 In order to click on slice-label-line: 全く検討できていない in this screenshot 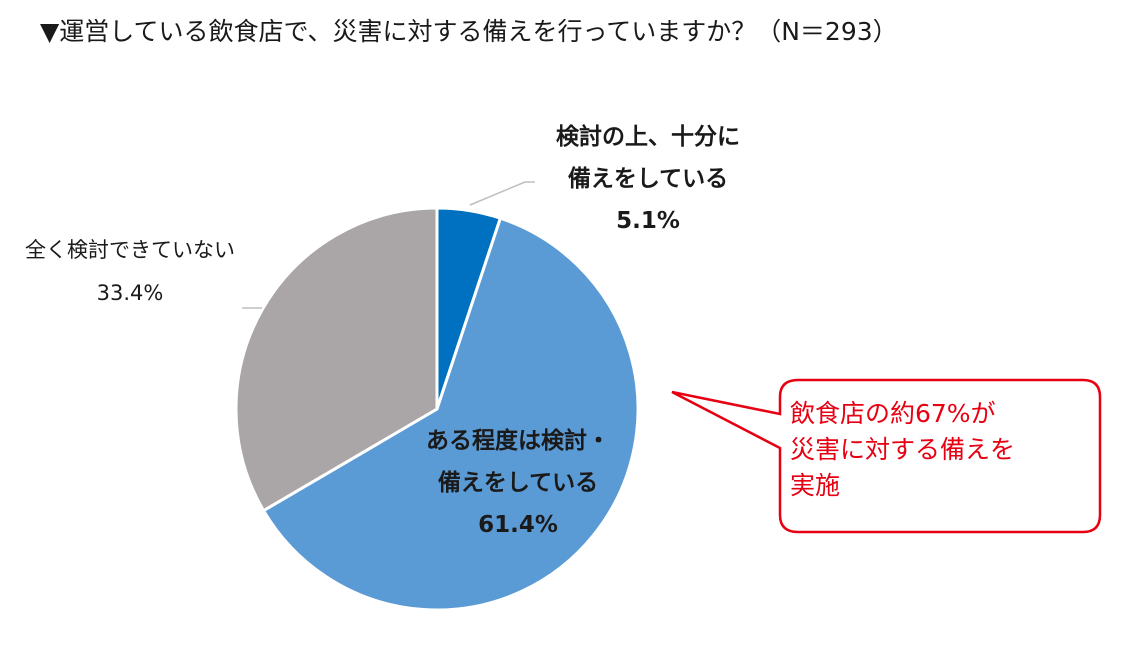, I will do `click(130, 250)`.